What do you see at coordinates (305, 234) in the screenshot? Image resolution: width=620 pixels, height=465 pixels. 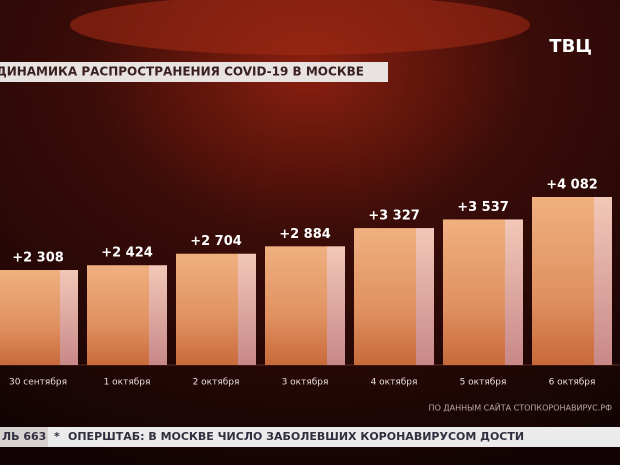 I see `value-label: +2 884` at bounding box center [305, 234].